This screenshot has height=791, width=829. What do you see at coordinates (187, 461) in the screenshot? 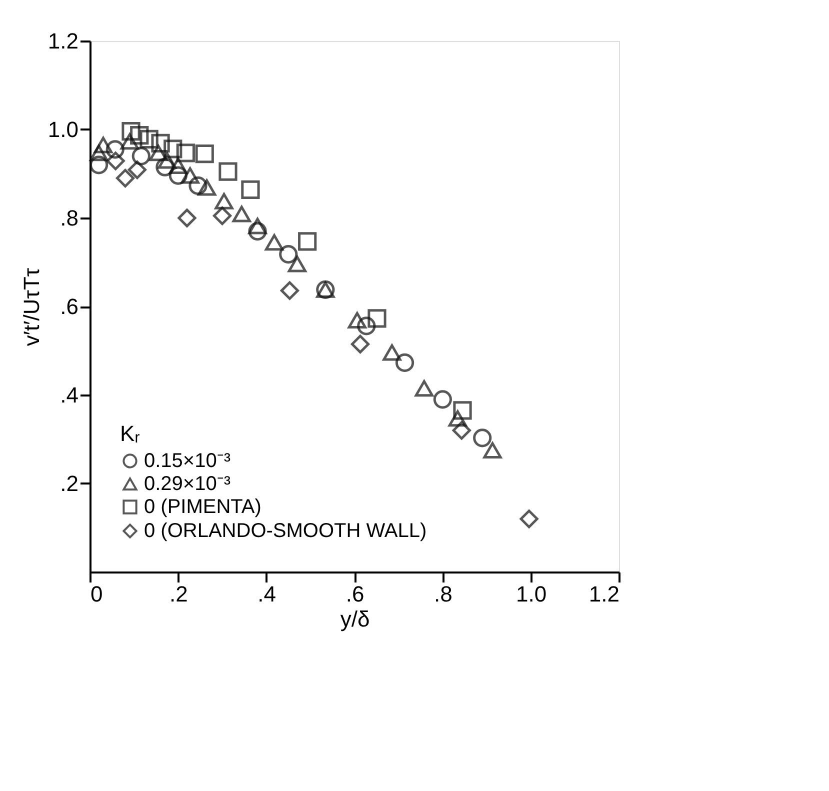
I see `legend-label: 0.15×10⁻³` at bounding box center [187, 461].